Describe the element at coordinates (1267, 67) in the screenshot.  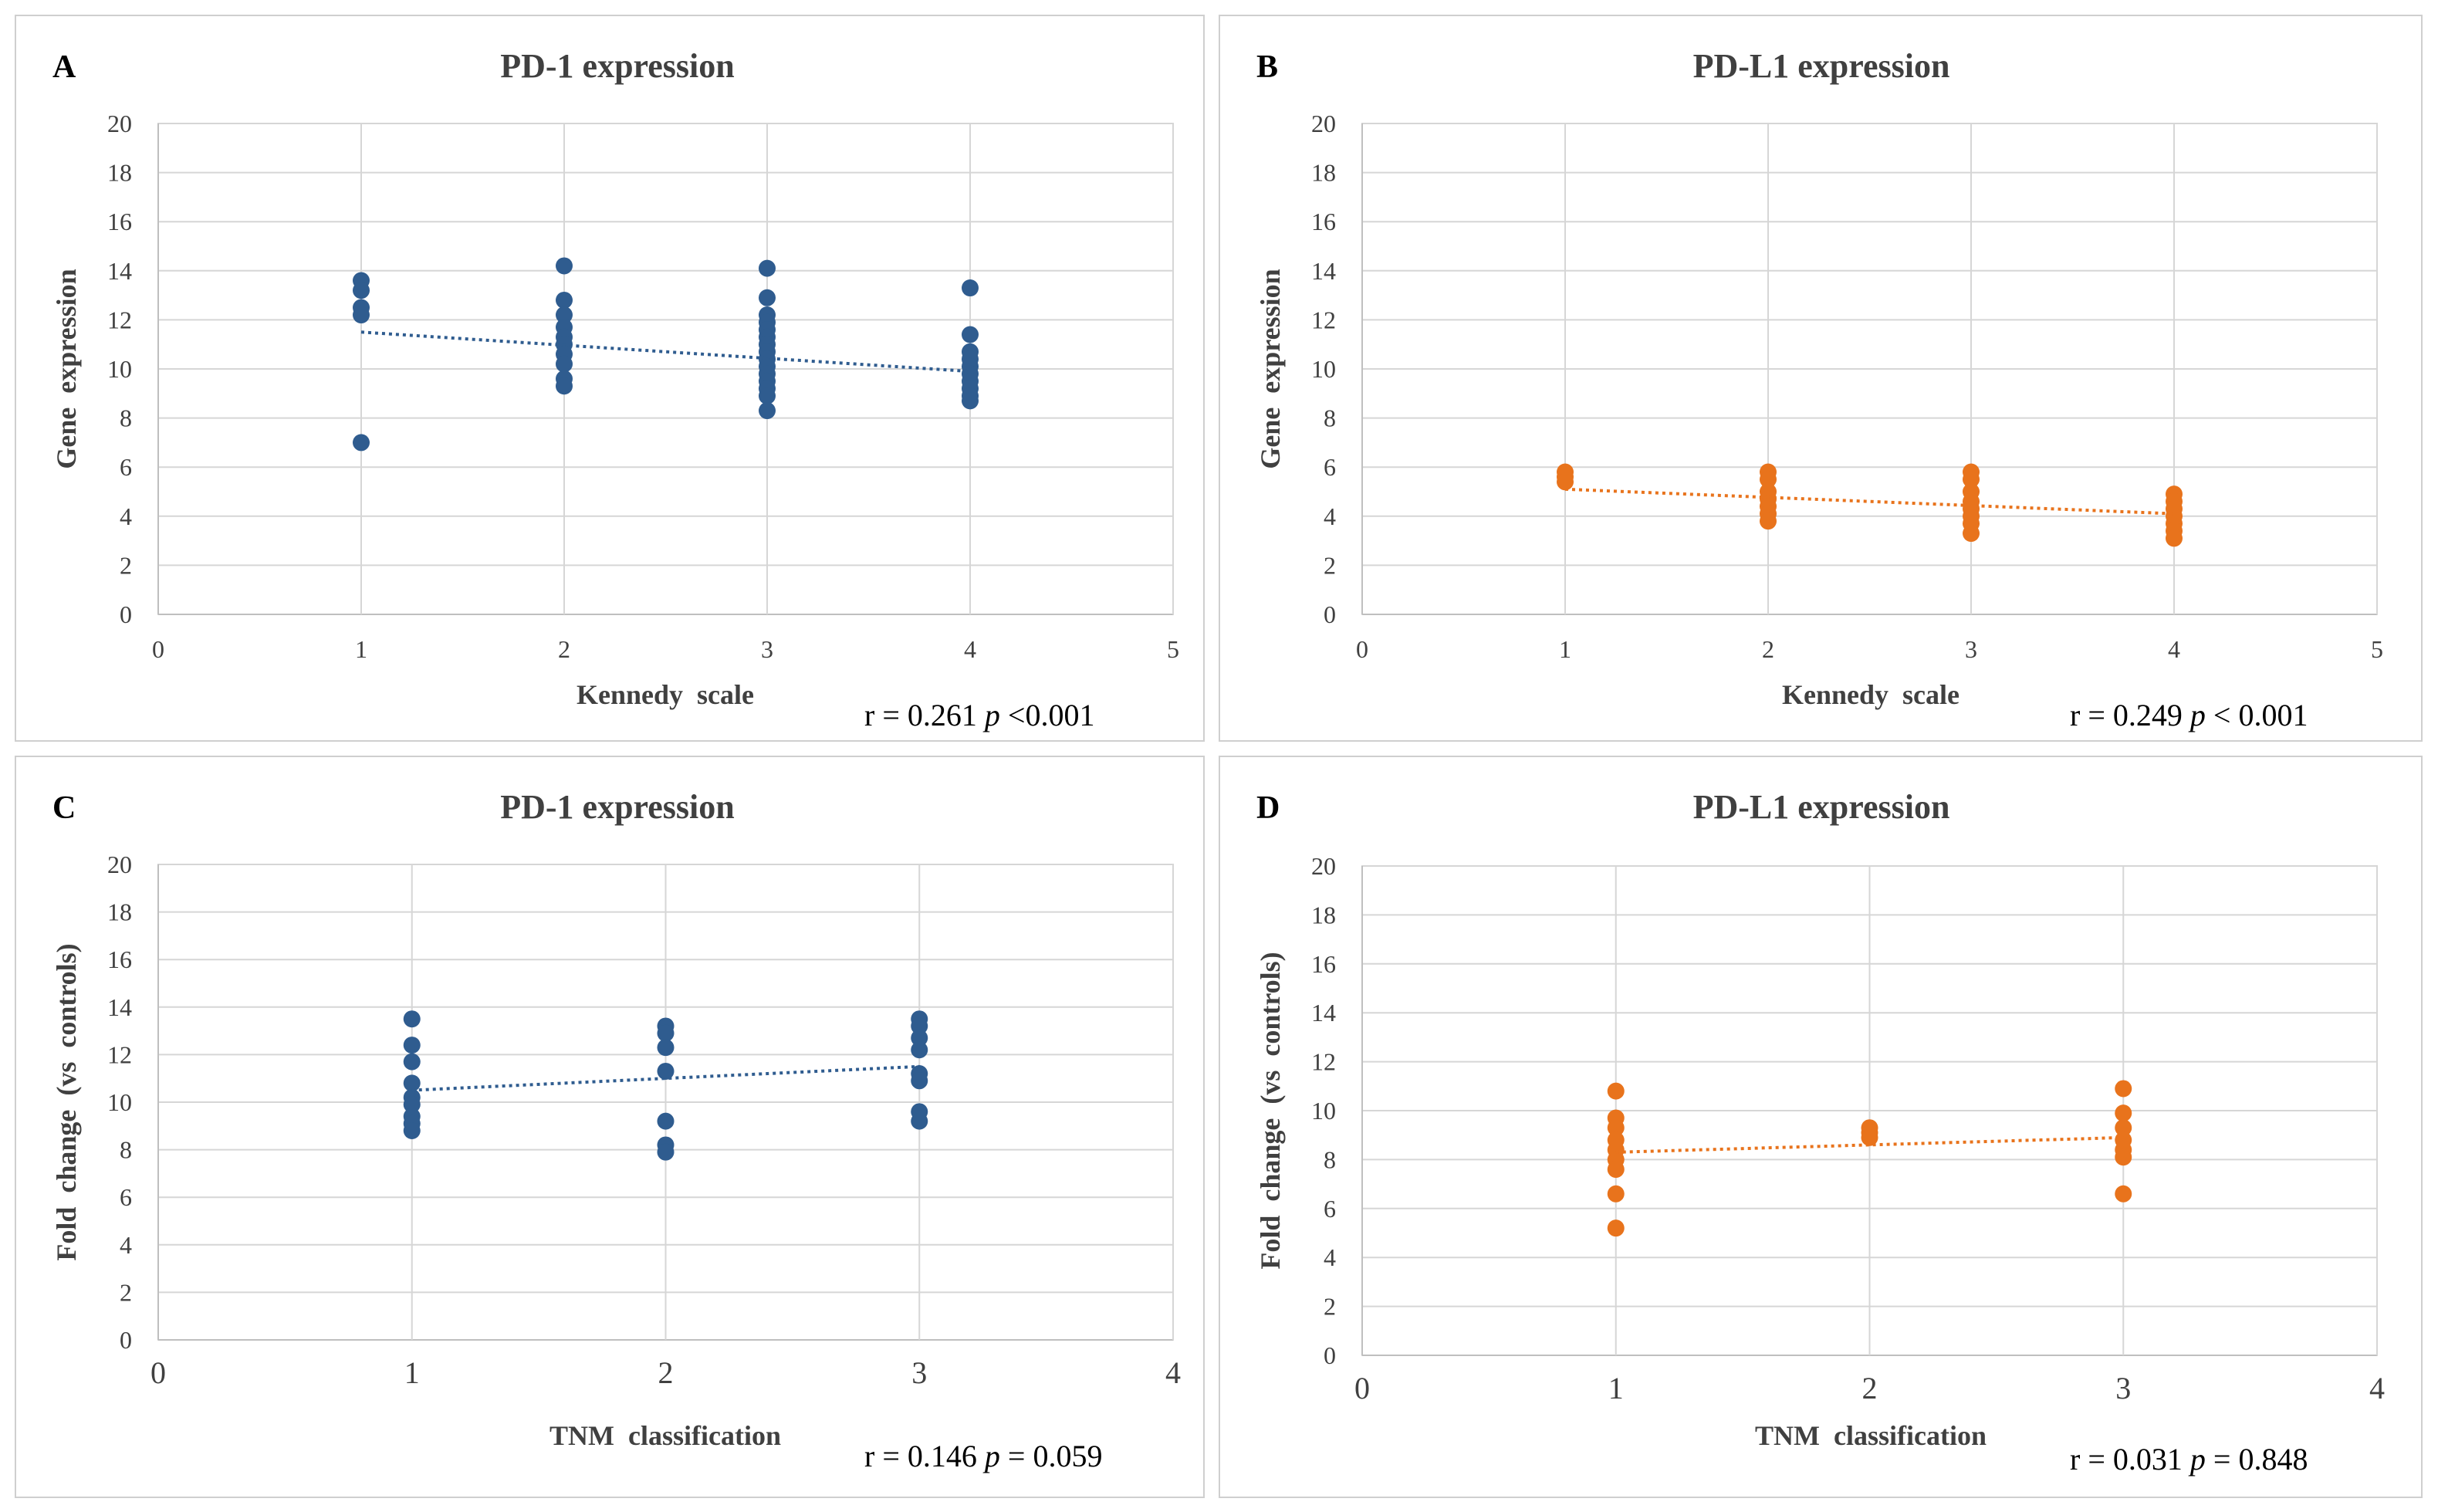
I see `panel-letter: B` at that location.